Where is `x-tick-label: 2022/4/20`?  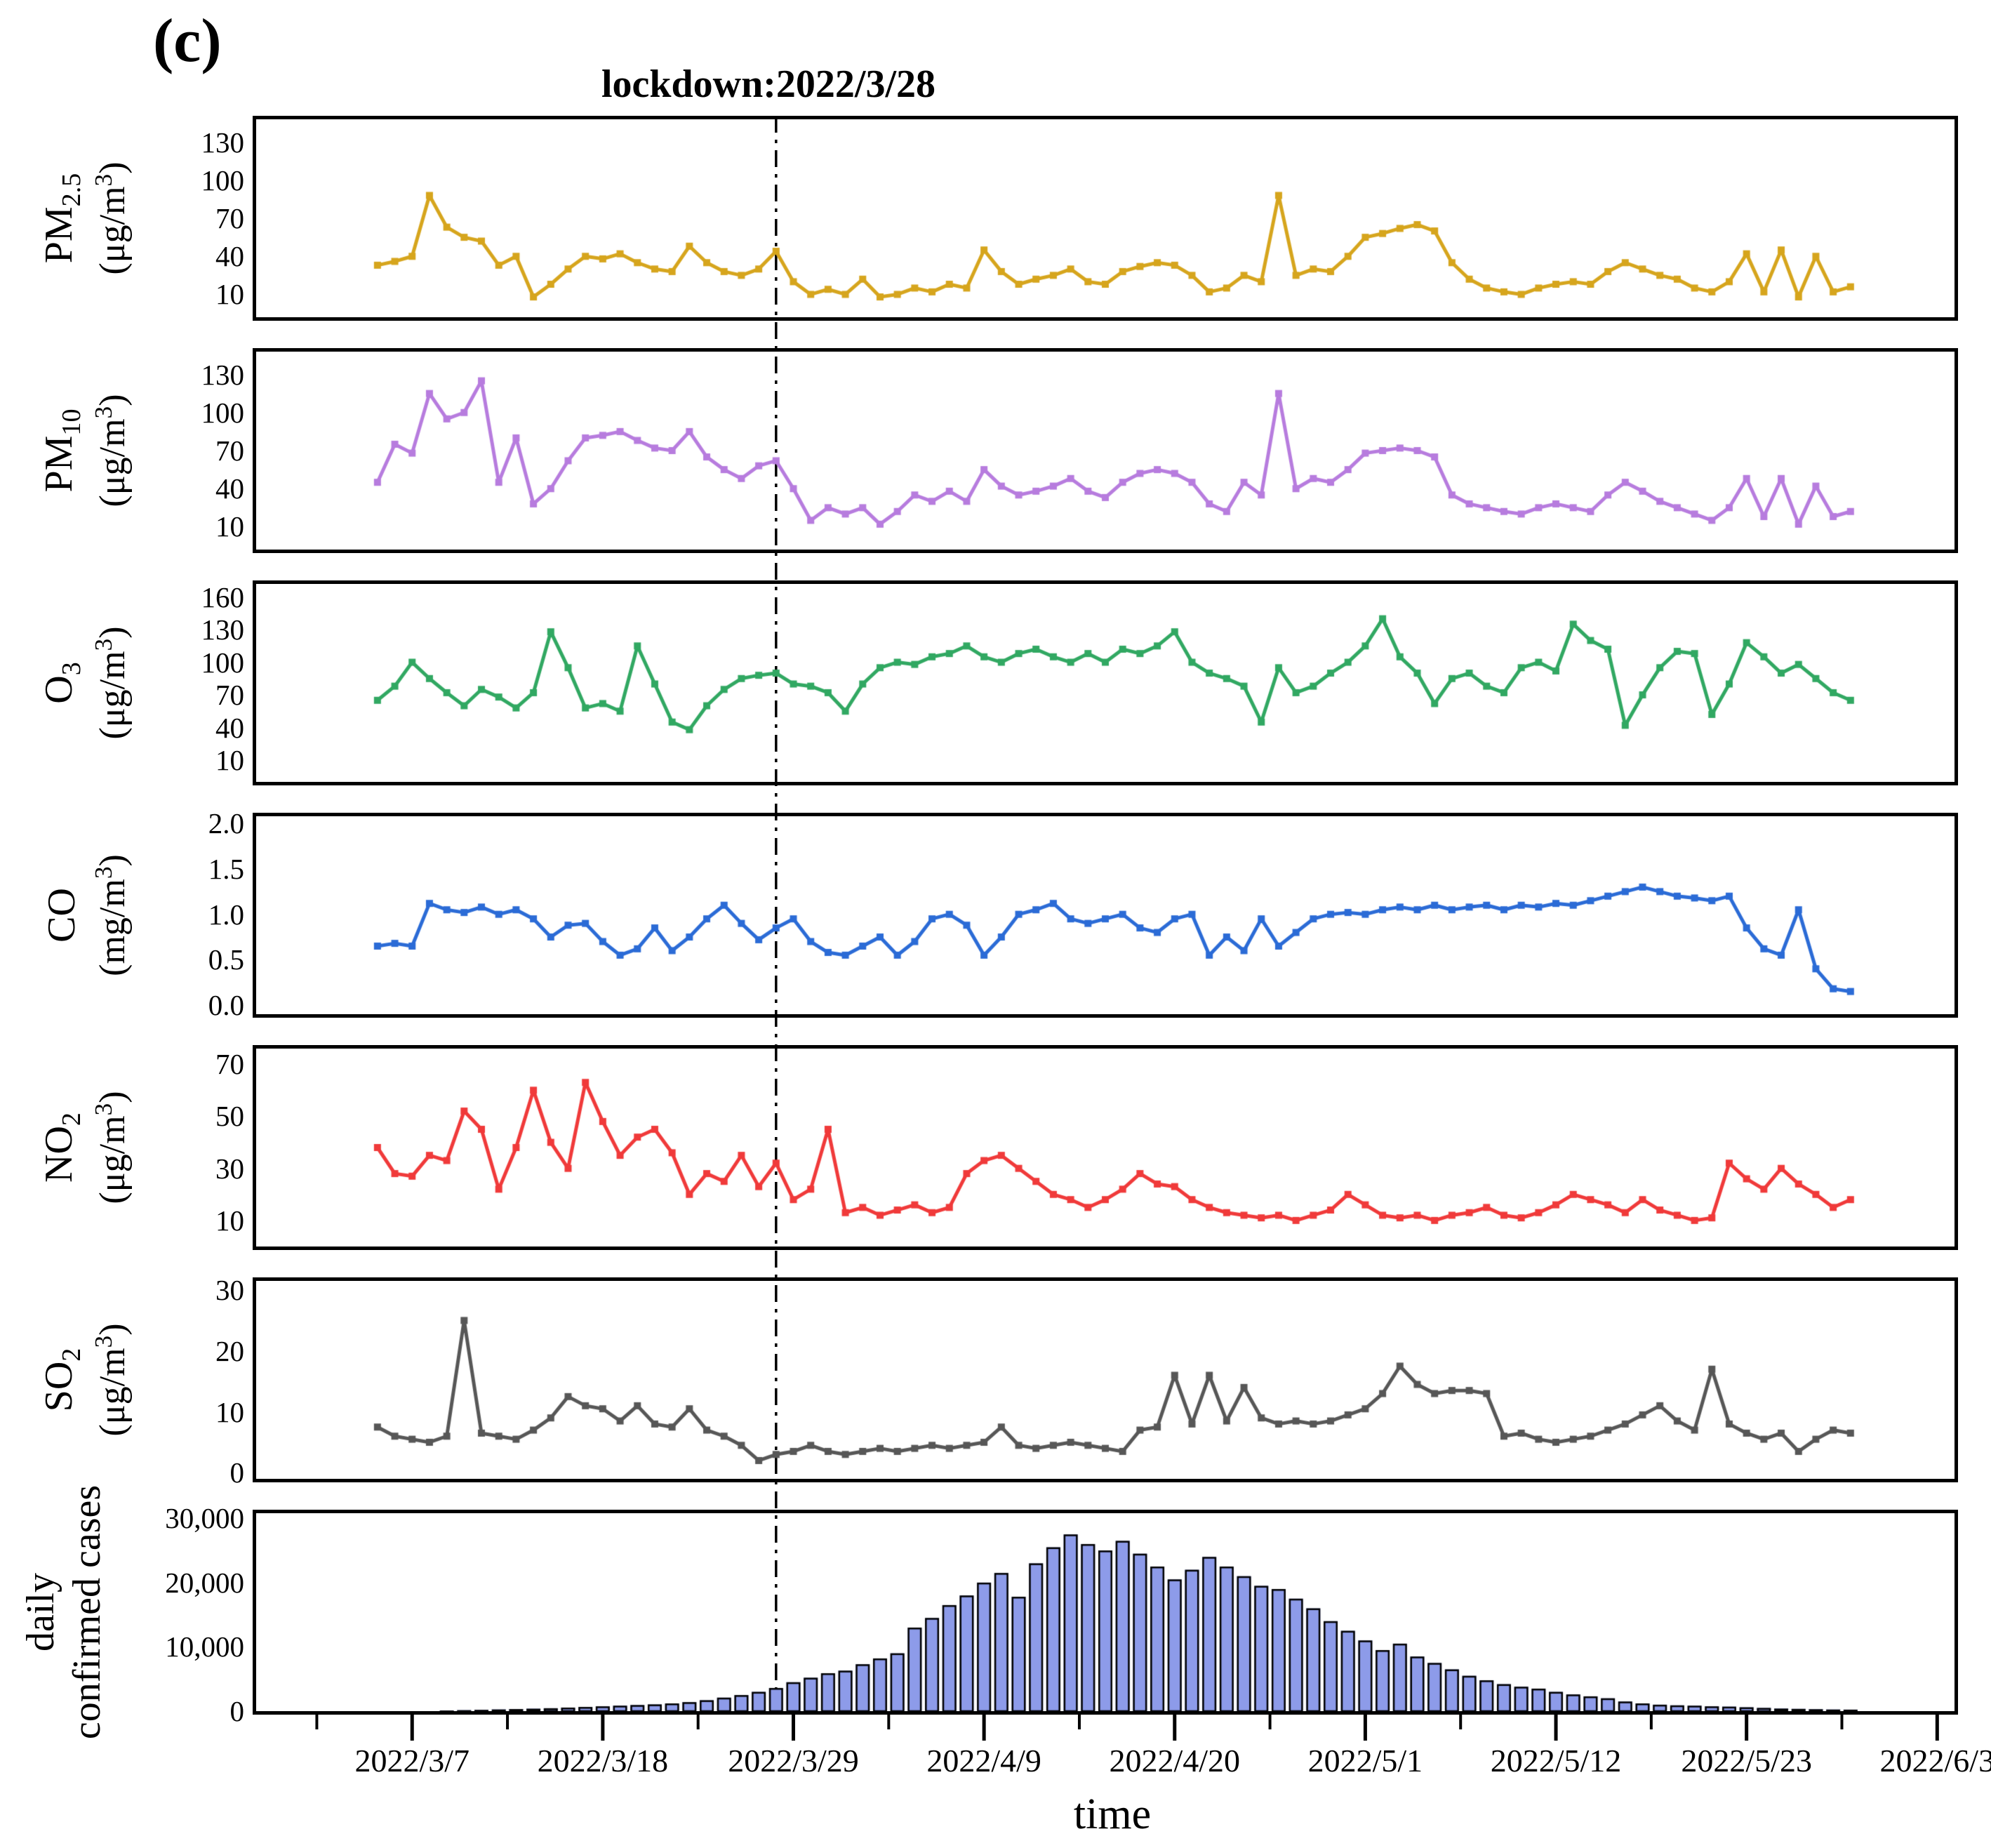
x-tick-label: 2022/4/20 is located at coordinates (1175, 1761).